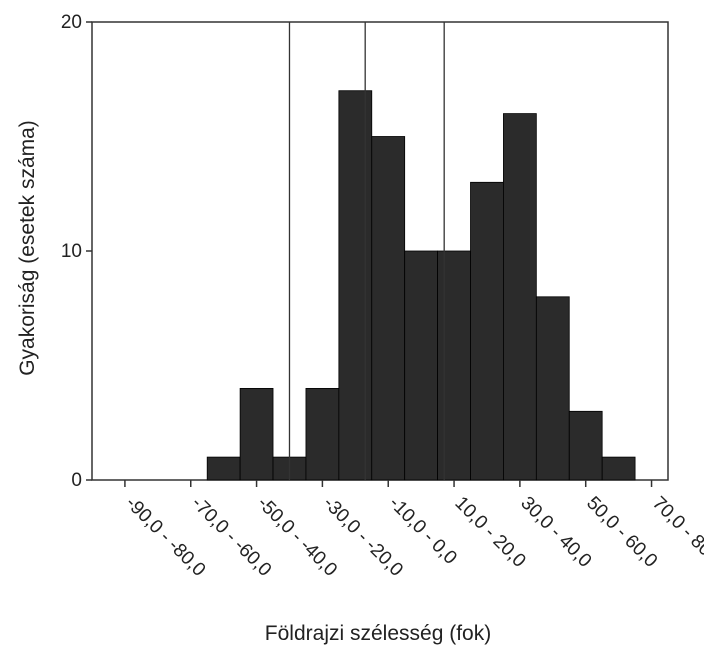 The width and height of the screenshot is (704, 650). What do you see at coordinates (27, 248) in the screenshot?
I see `y-axis-title: Gyakoriság (esetek száma)` at bounding box center [27, 248].